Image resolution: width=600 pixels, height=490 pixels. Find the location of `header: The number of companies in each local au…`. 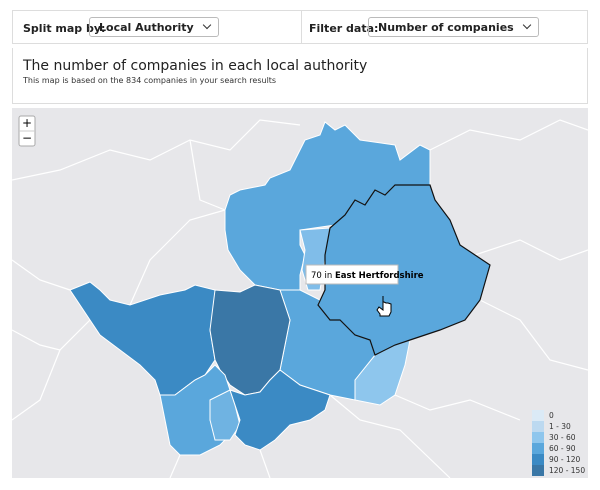

header: The number of companies in each local au… is located at coordinates (300, 76).